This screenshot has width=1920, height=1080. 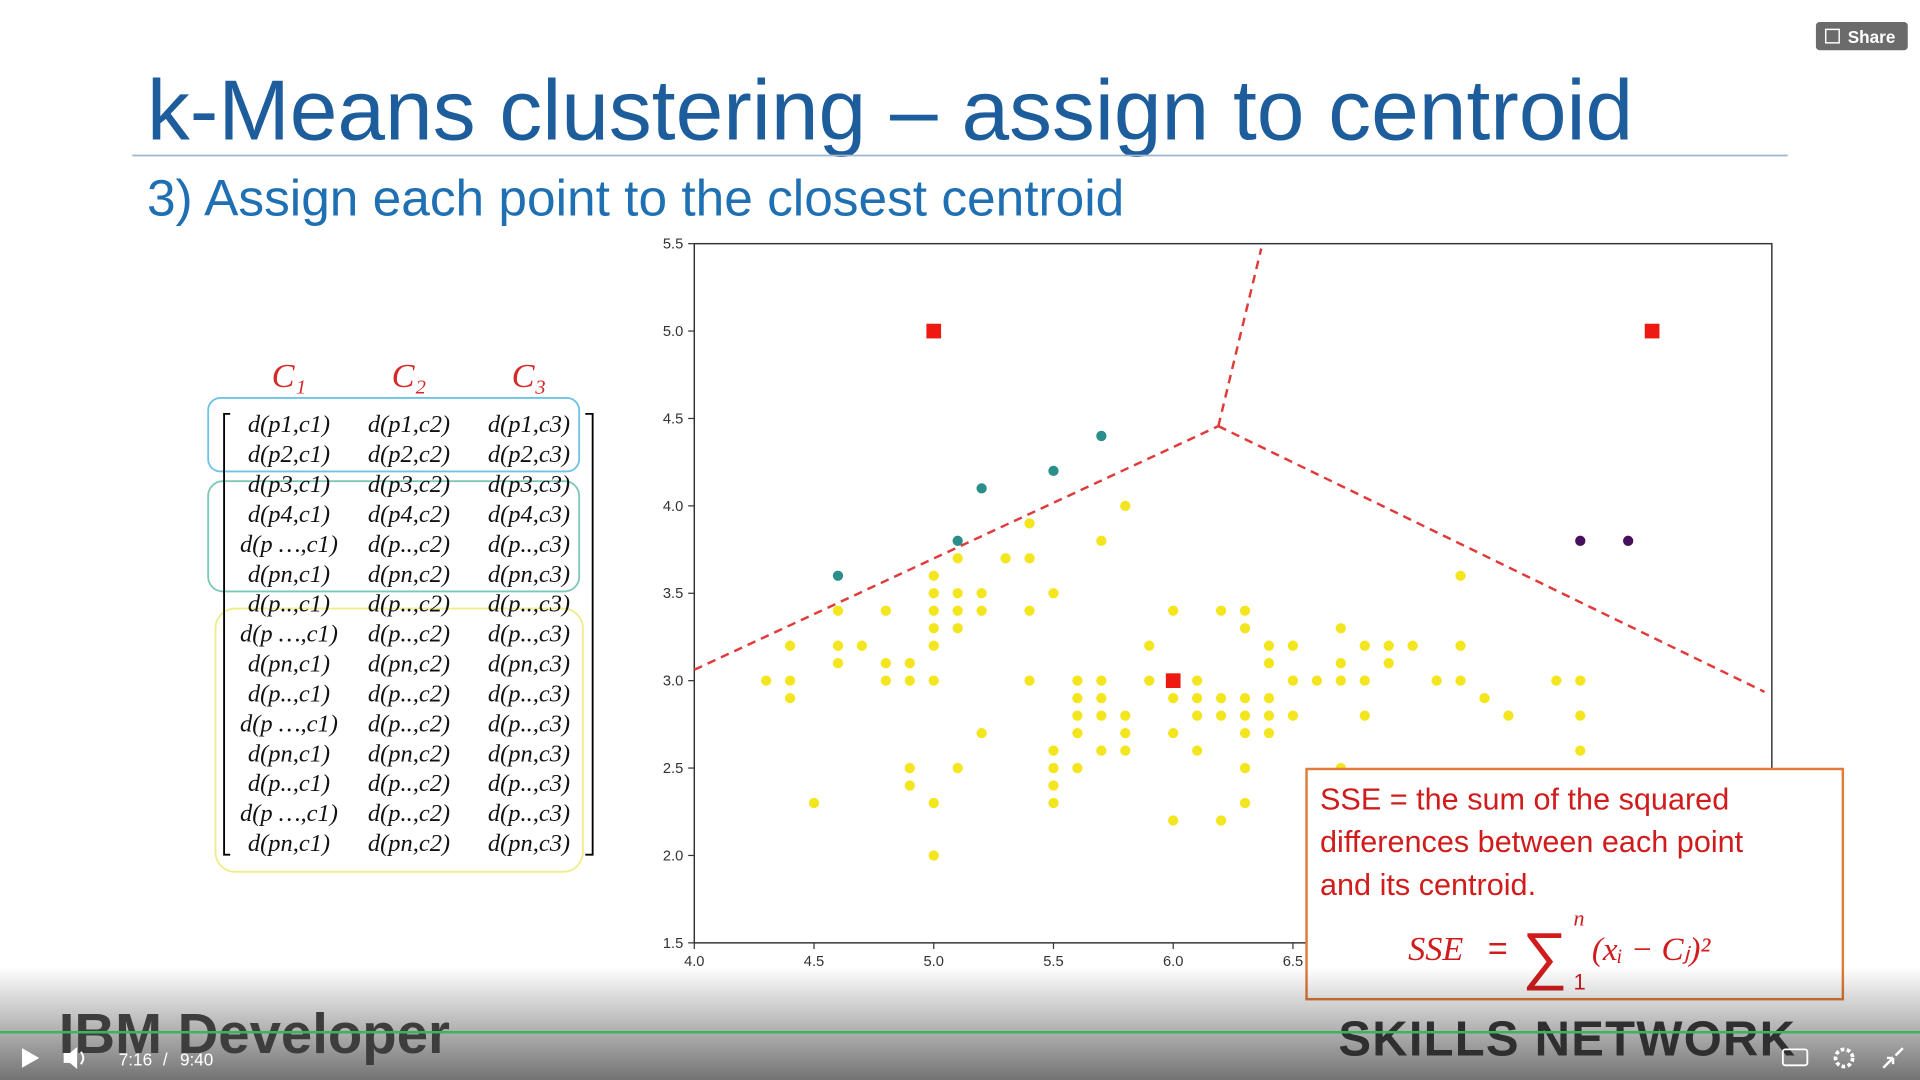 I want to click on slide-title: k-Means clustering – assign to centroid, so click(x=890, y=111).